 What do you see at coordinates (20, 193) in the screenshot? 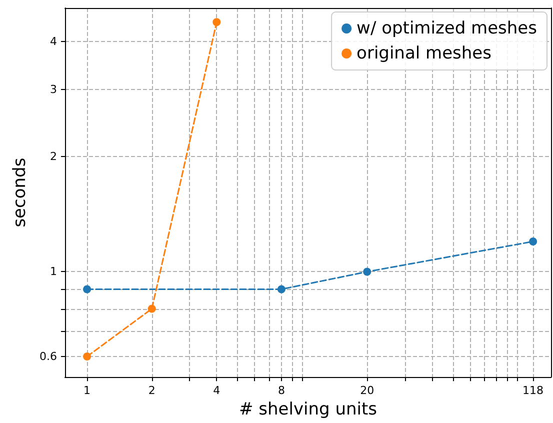
I see `y-axis-title: seconds` at bounding box center [20, 193].